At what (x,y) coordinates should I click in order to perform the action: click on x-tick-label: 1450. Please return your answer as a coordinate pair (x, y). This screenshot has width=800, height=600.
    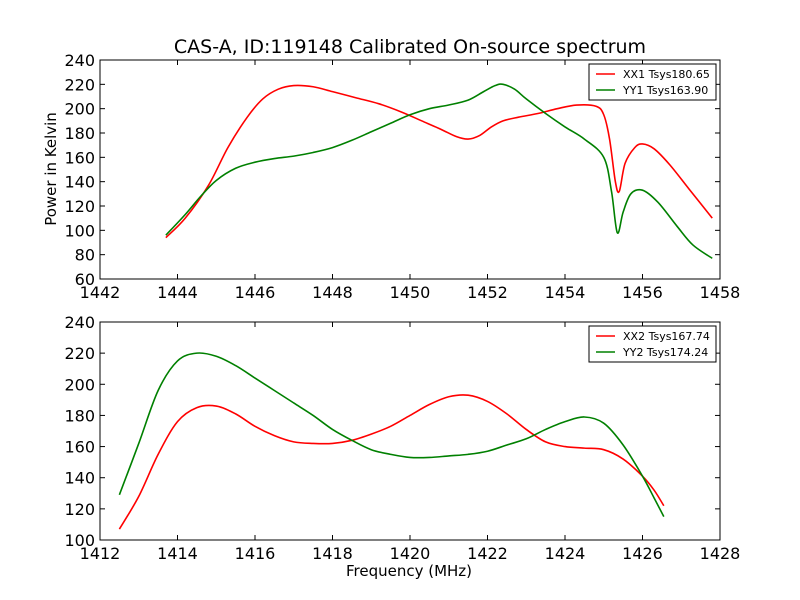
    Looking at the image, I should click on (410, 292).